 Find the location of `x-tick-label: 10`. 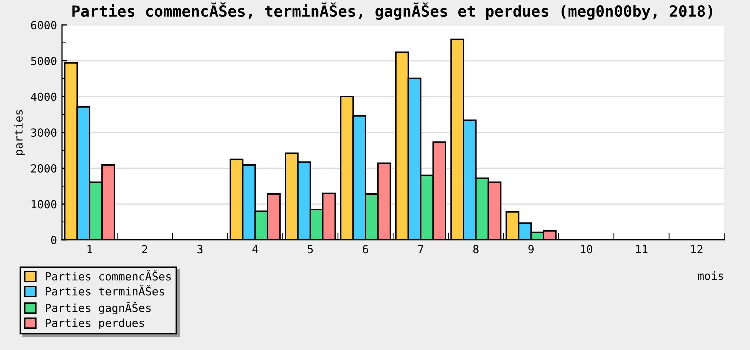

x-tick-label: 10 is located at coordinates (586, 249).